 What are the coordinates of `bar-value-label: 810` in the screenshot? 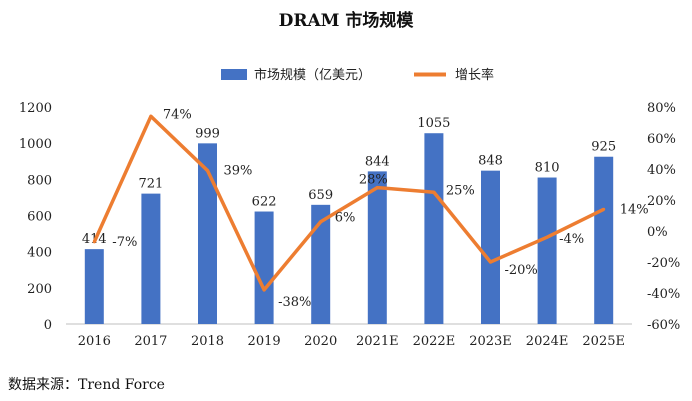 It's located at (547, 168).